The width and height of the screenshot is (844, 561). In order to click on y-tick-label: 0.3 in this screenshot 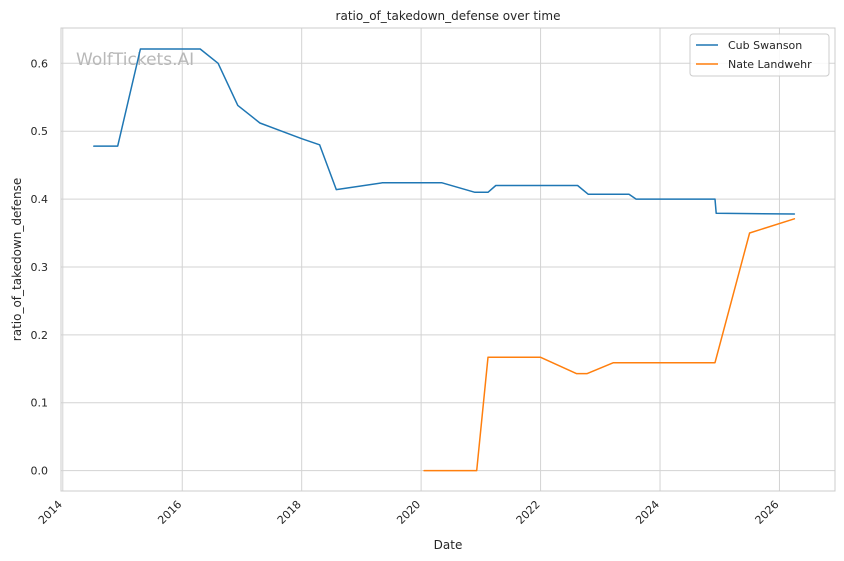, I will do `click(40, 267)`.